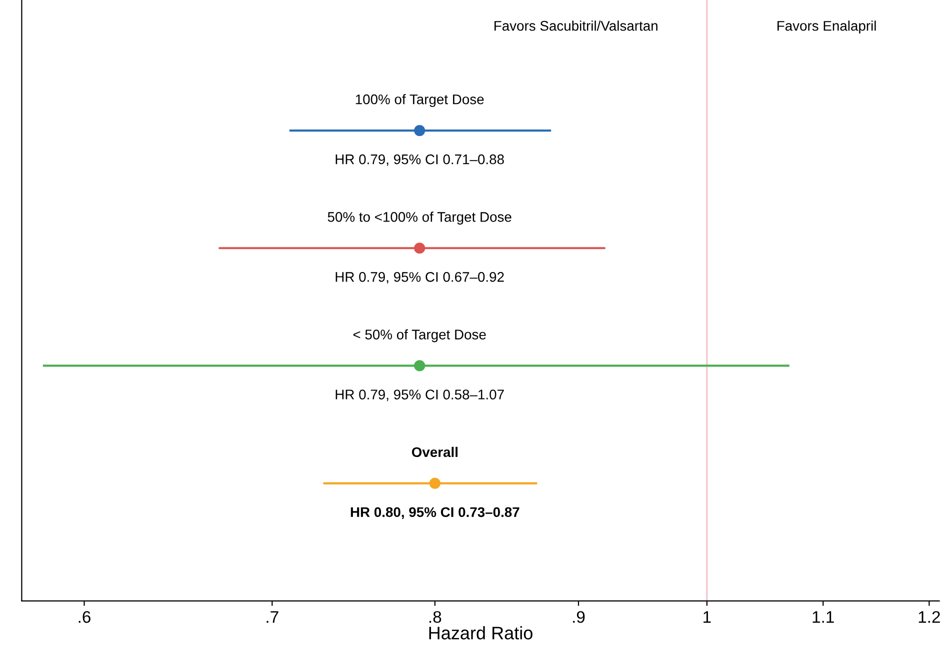 This screenshot has height=664, width=944. Describe the element at coordinates (576, 25) in the screenshot. I see `annotation: Favors Sacubitril/Valsartan` at that location.